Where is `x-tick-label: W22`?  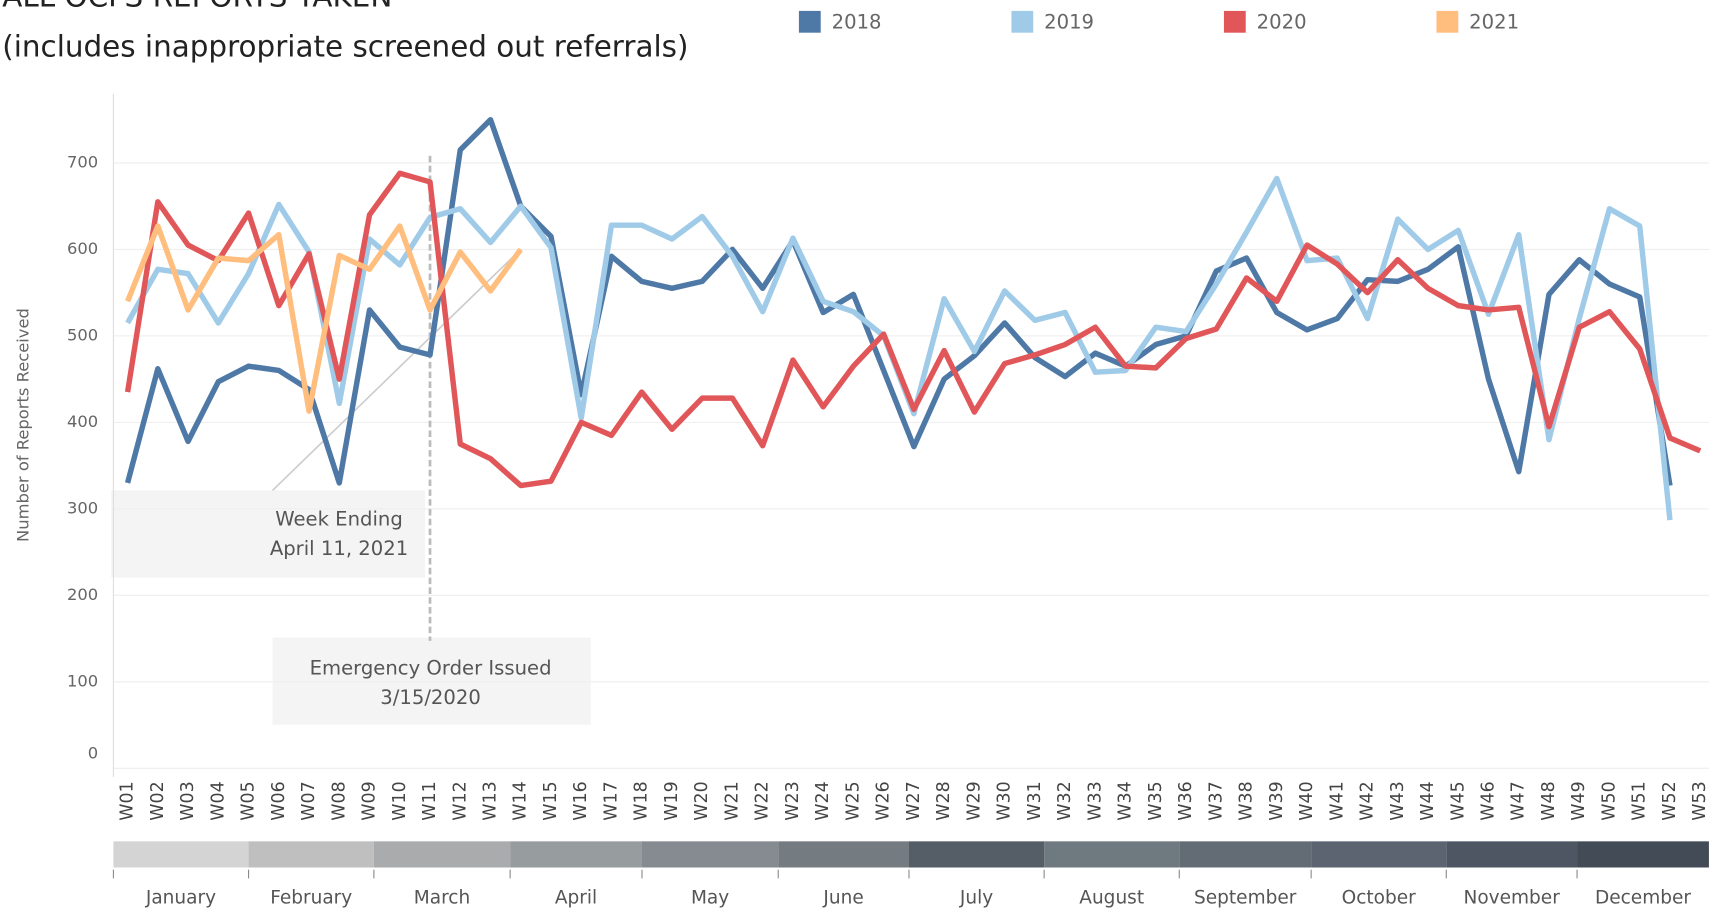
x-tick-label: W22 is located at coordinates (763, 800).